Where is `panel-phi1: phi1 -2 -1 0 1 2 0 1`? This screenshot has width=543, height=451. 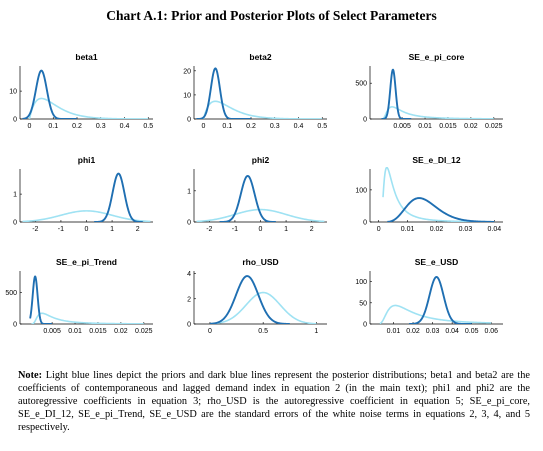
panel-phi1: phi1 -2 -1 0 1 2 0 1 is located at coordinates (83, 194).